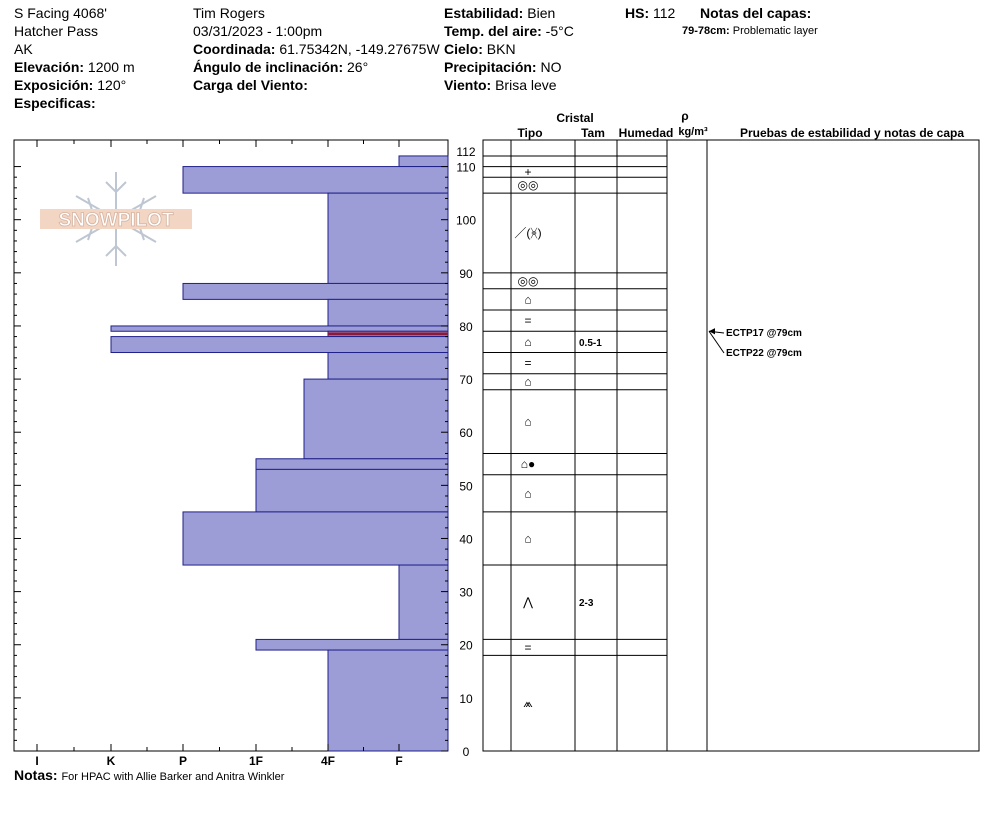 The image size is (994, 840). Describe the element at coordinates (54, 85) in the screenshot. I see `aspect-label: Exposición:` at that location.